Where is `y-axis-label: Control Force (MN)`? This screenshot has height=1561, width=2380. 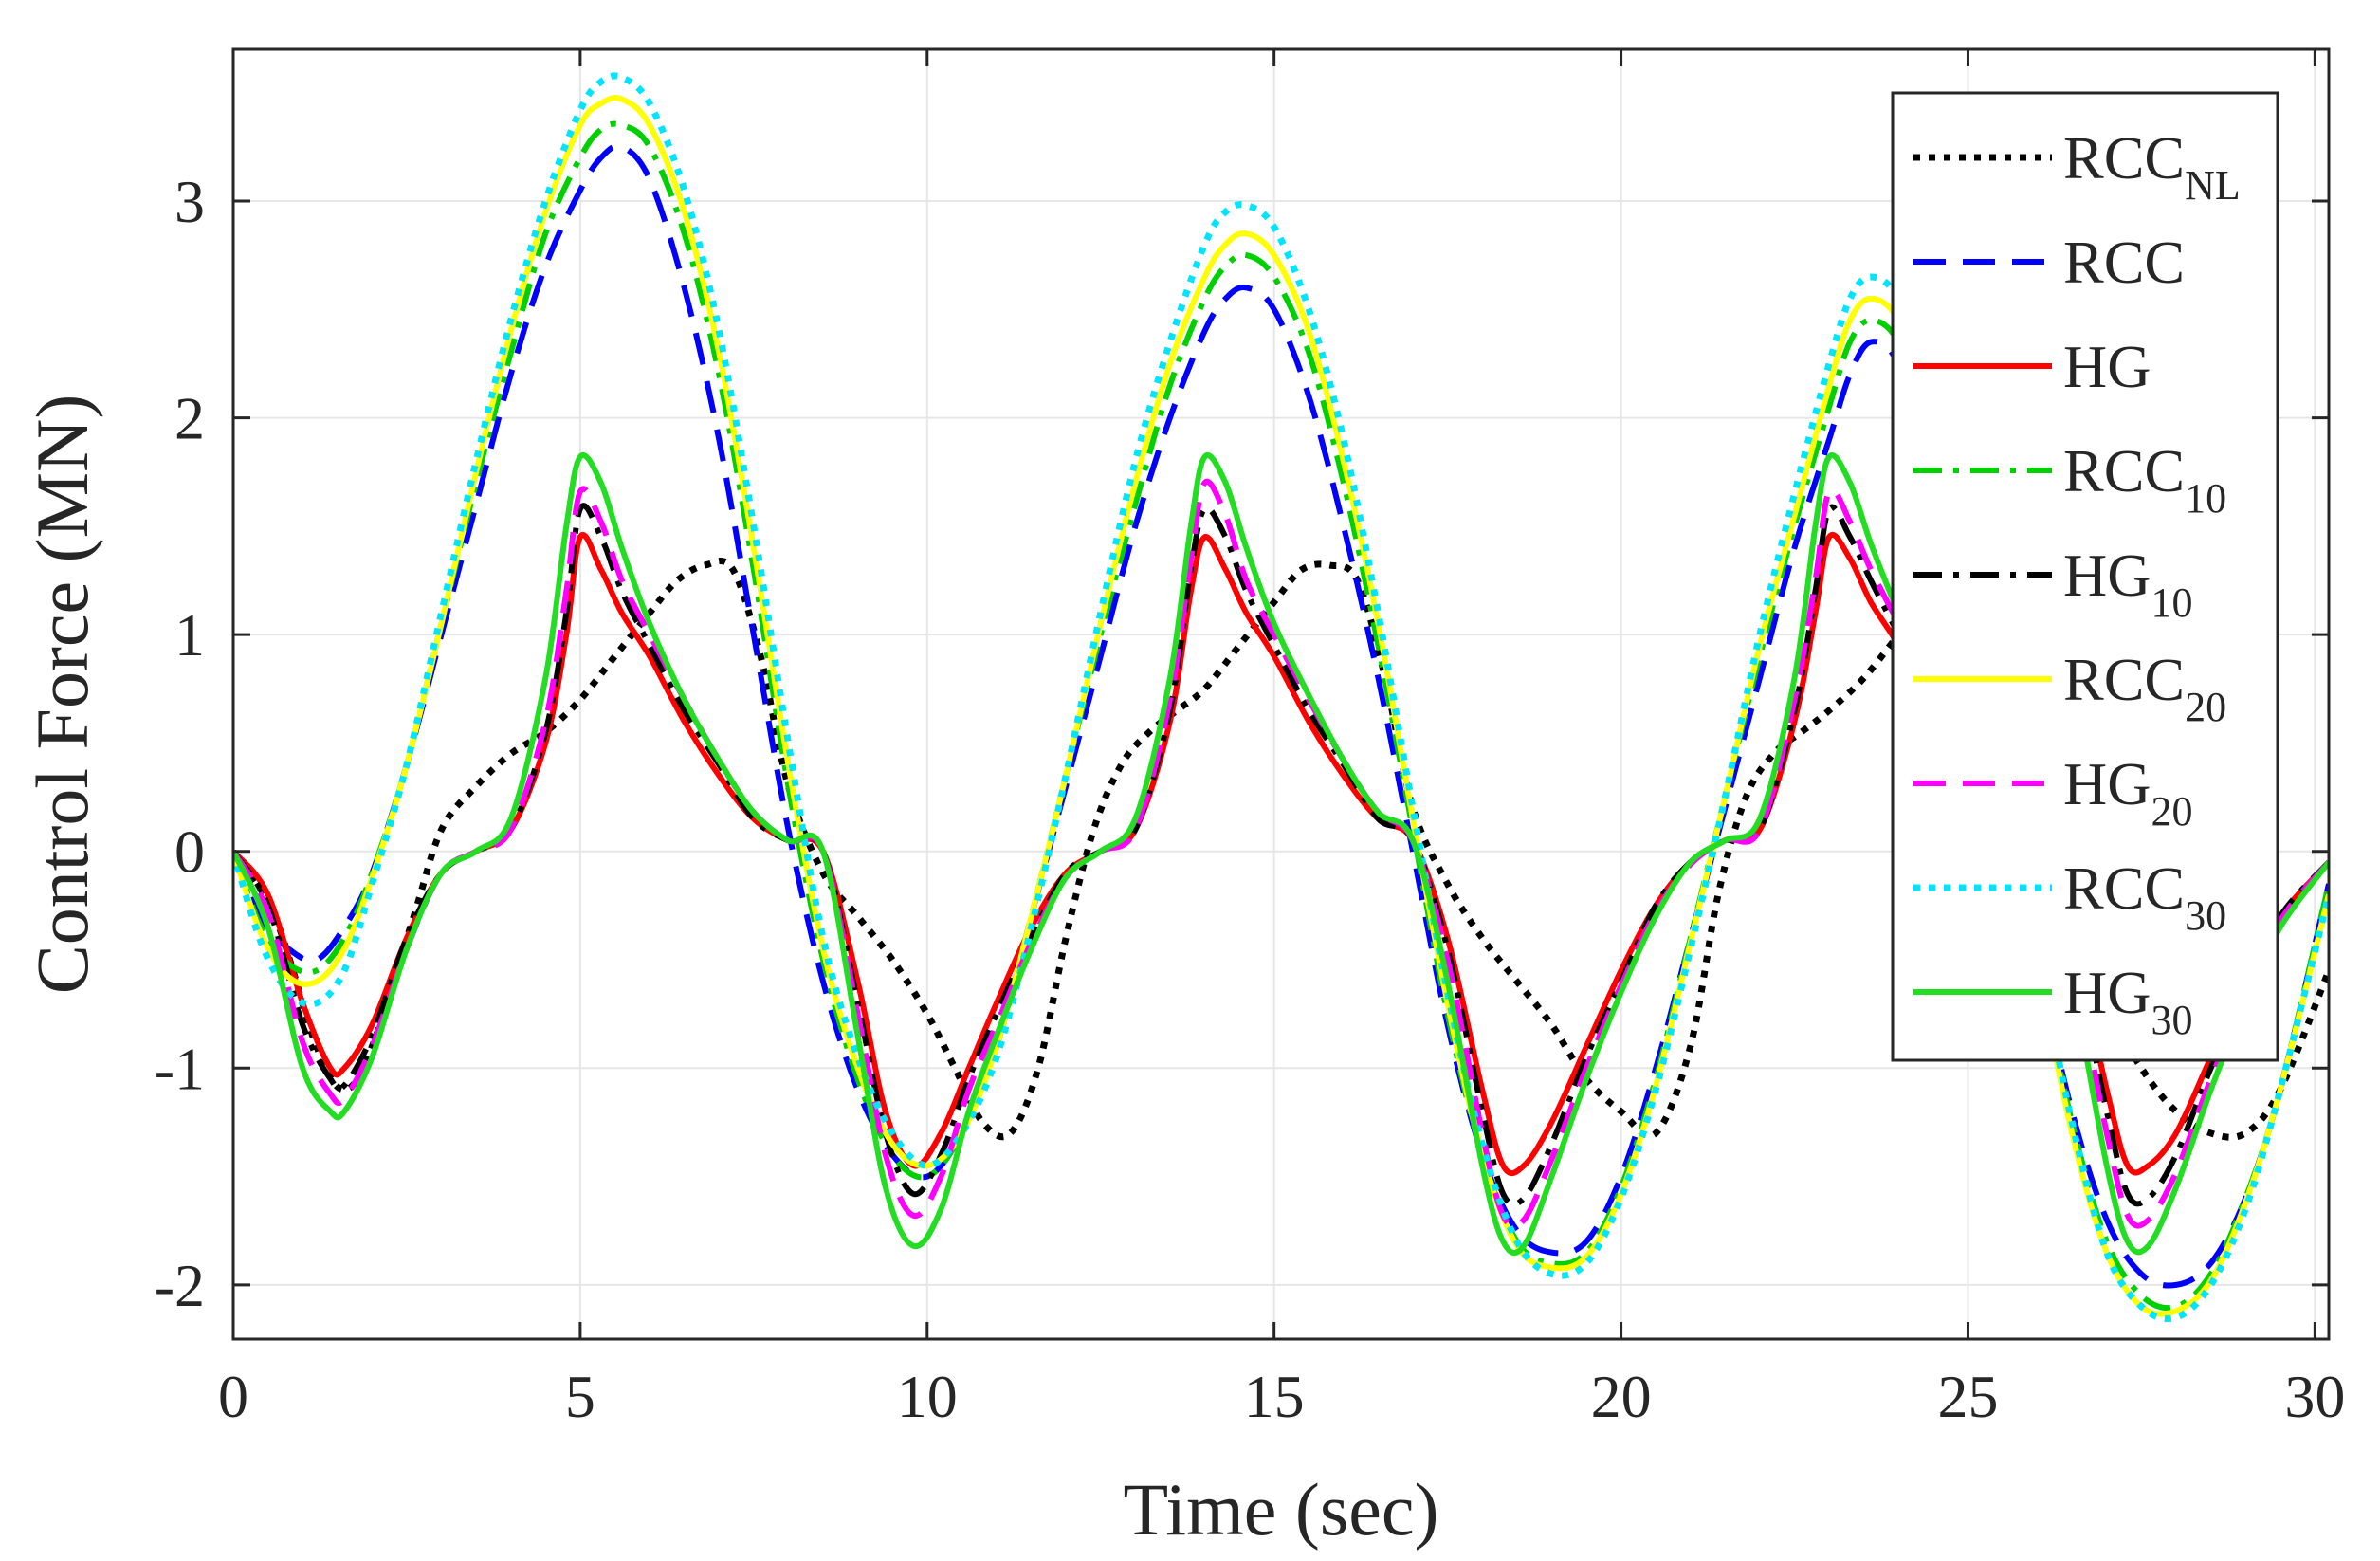 y-axis-label: Control Force (MN) is located at coordinates (62, 695).